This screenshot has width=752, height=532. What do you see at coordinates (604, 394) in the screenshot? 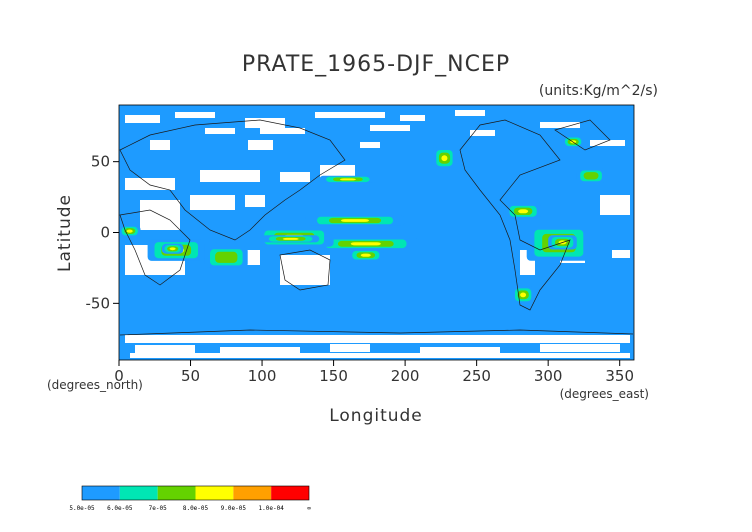
I see `x-unit-label: (degrees_east)` at bounding box center [604, 394].